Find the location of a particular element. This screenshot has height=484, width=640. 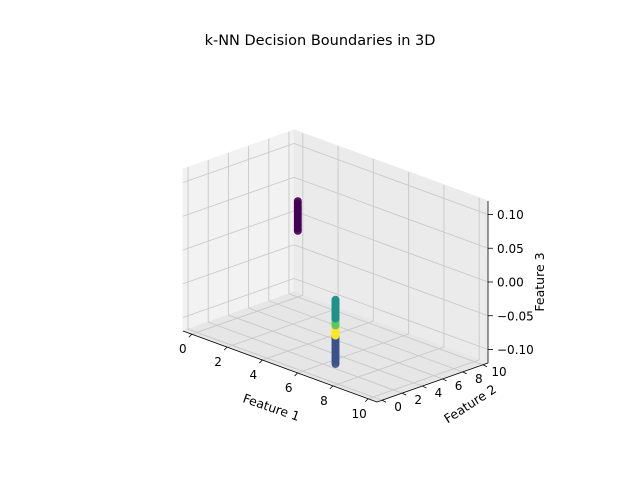

y-axis-line is located at coordinates (432, 382).